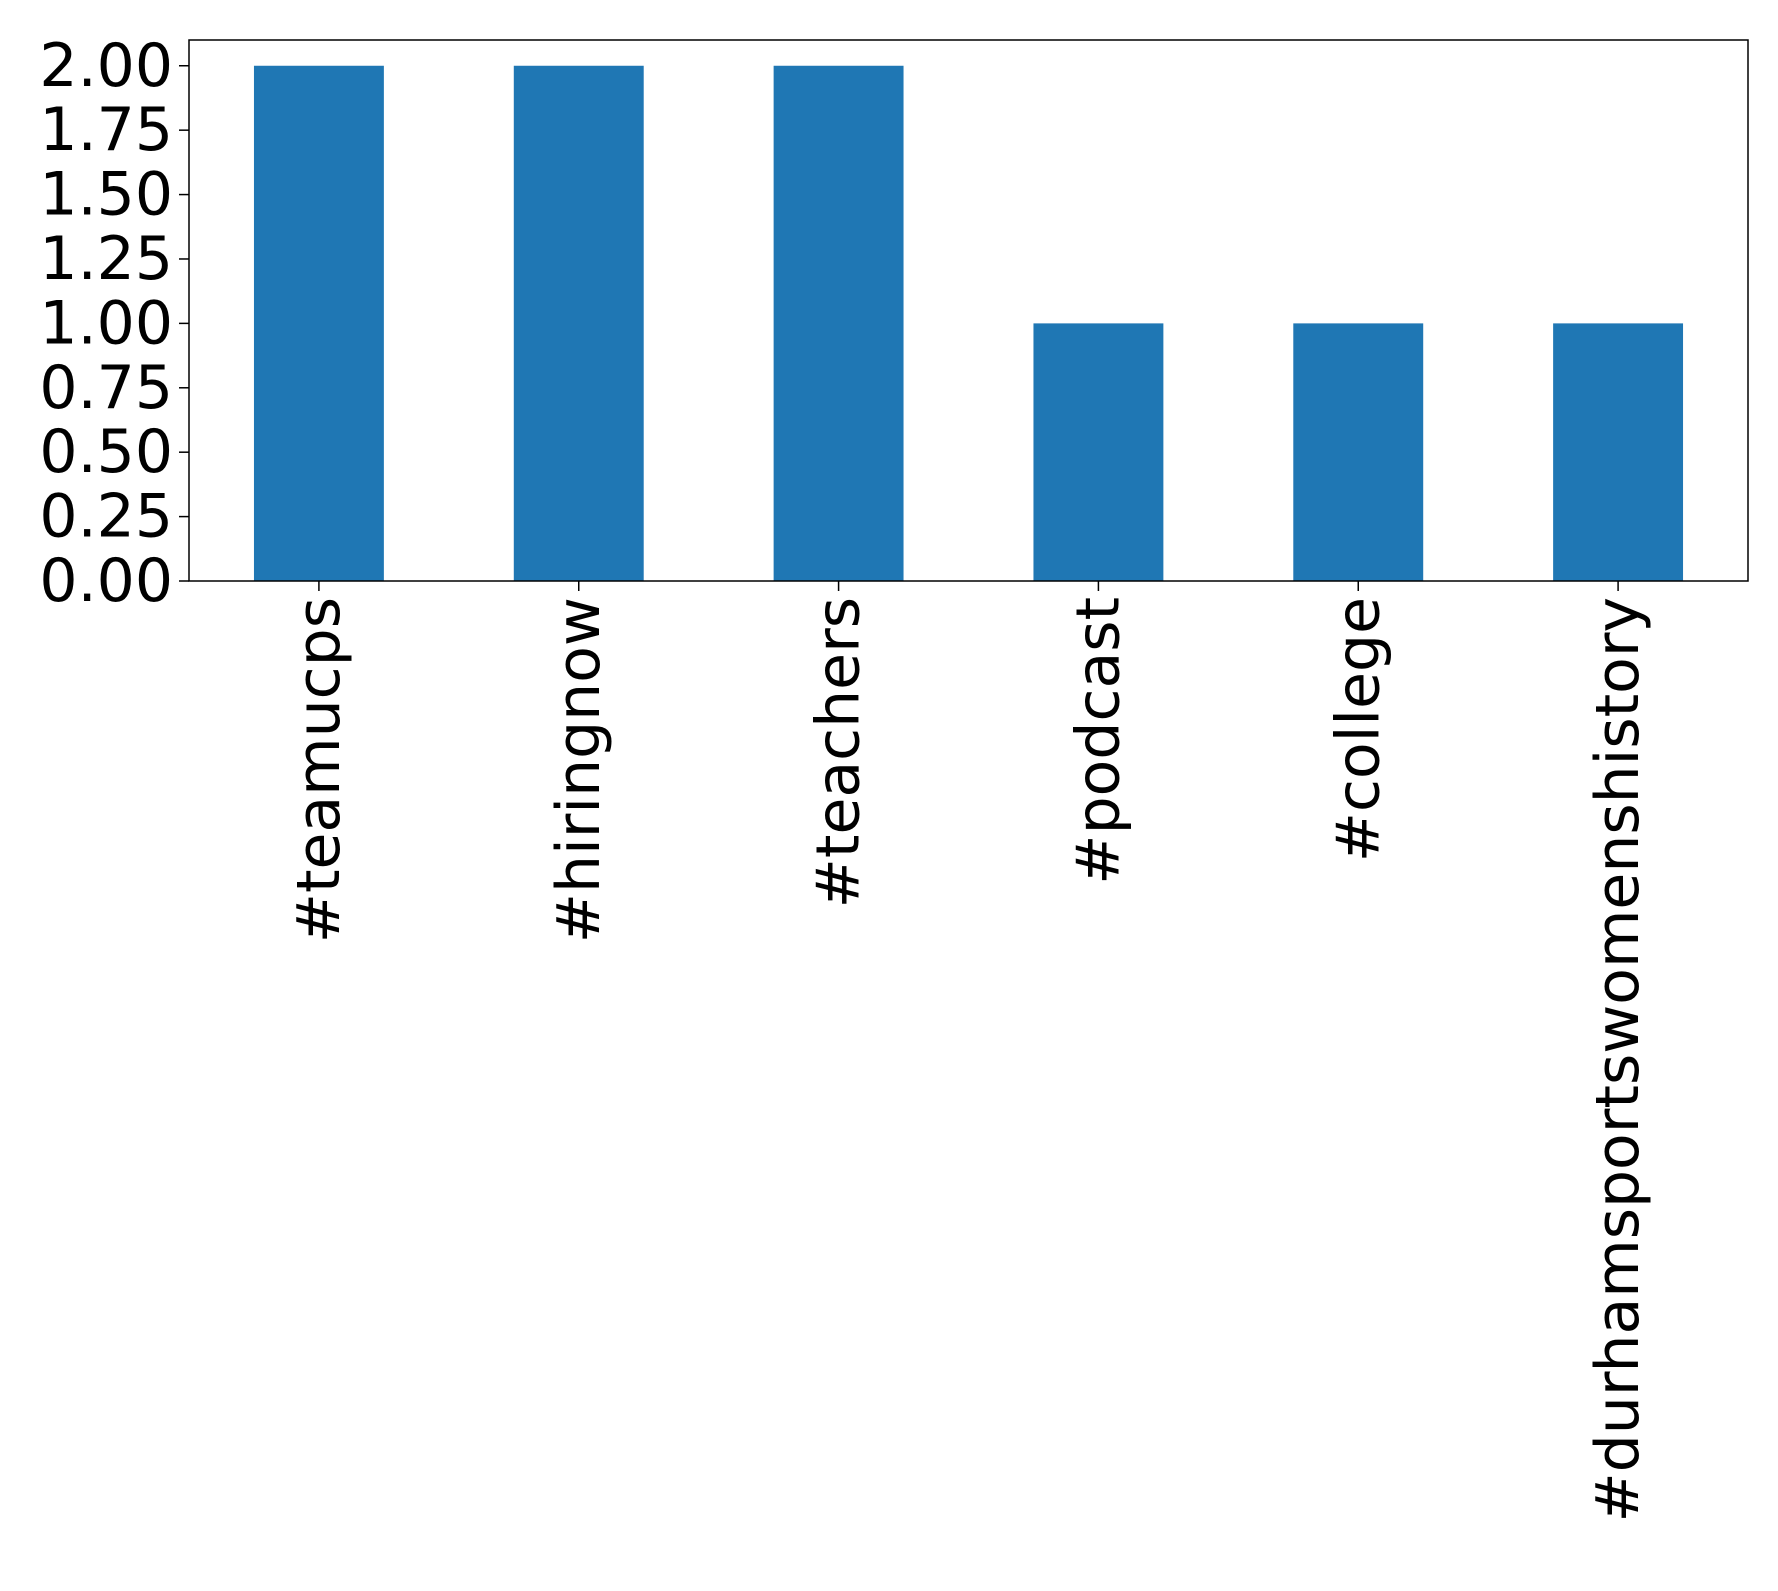  Describe the element at coordinates (106, 323) in the screenshot. I see `y-tick-label: 1.00` at that location.